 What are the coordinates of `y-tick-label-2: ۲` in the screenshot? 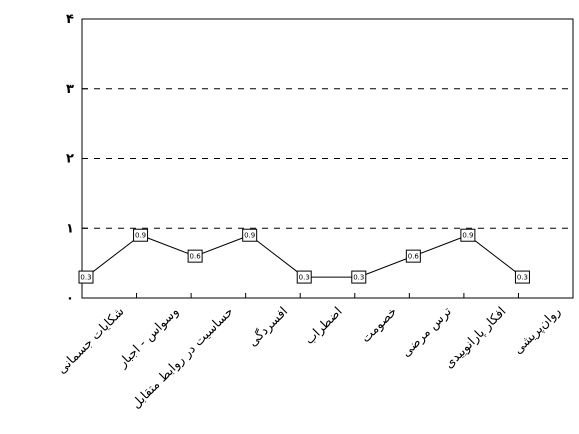 It's located at (70, 159).